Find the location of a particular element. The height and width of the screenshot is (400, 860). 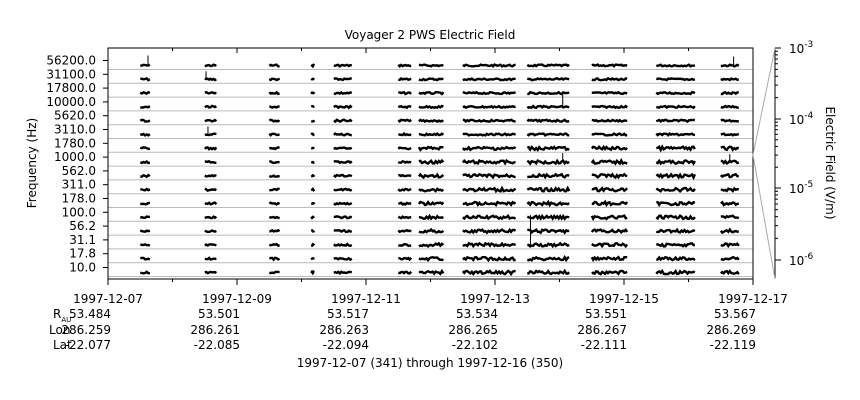

ephemeris-value-lon: 286.265 is located at coordinates (473, 330).